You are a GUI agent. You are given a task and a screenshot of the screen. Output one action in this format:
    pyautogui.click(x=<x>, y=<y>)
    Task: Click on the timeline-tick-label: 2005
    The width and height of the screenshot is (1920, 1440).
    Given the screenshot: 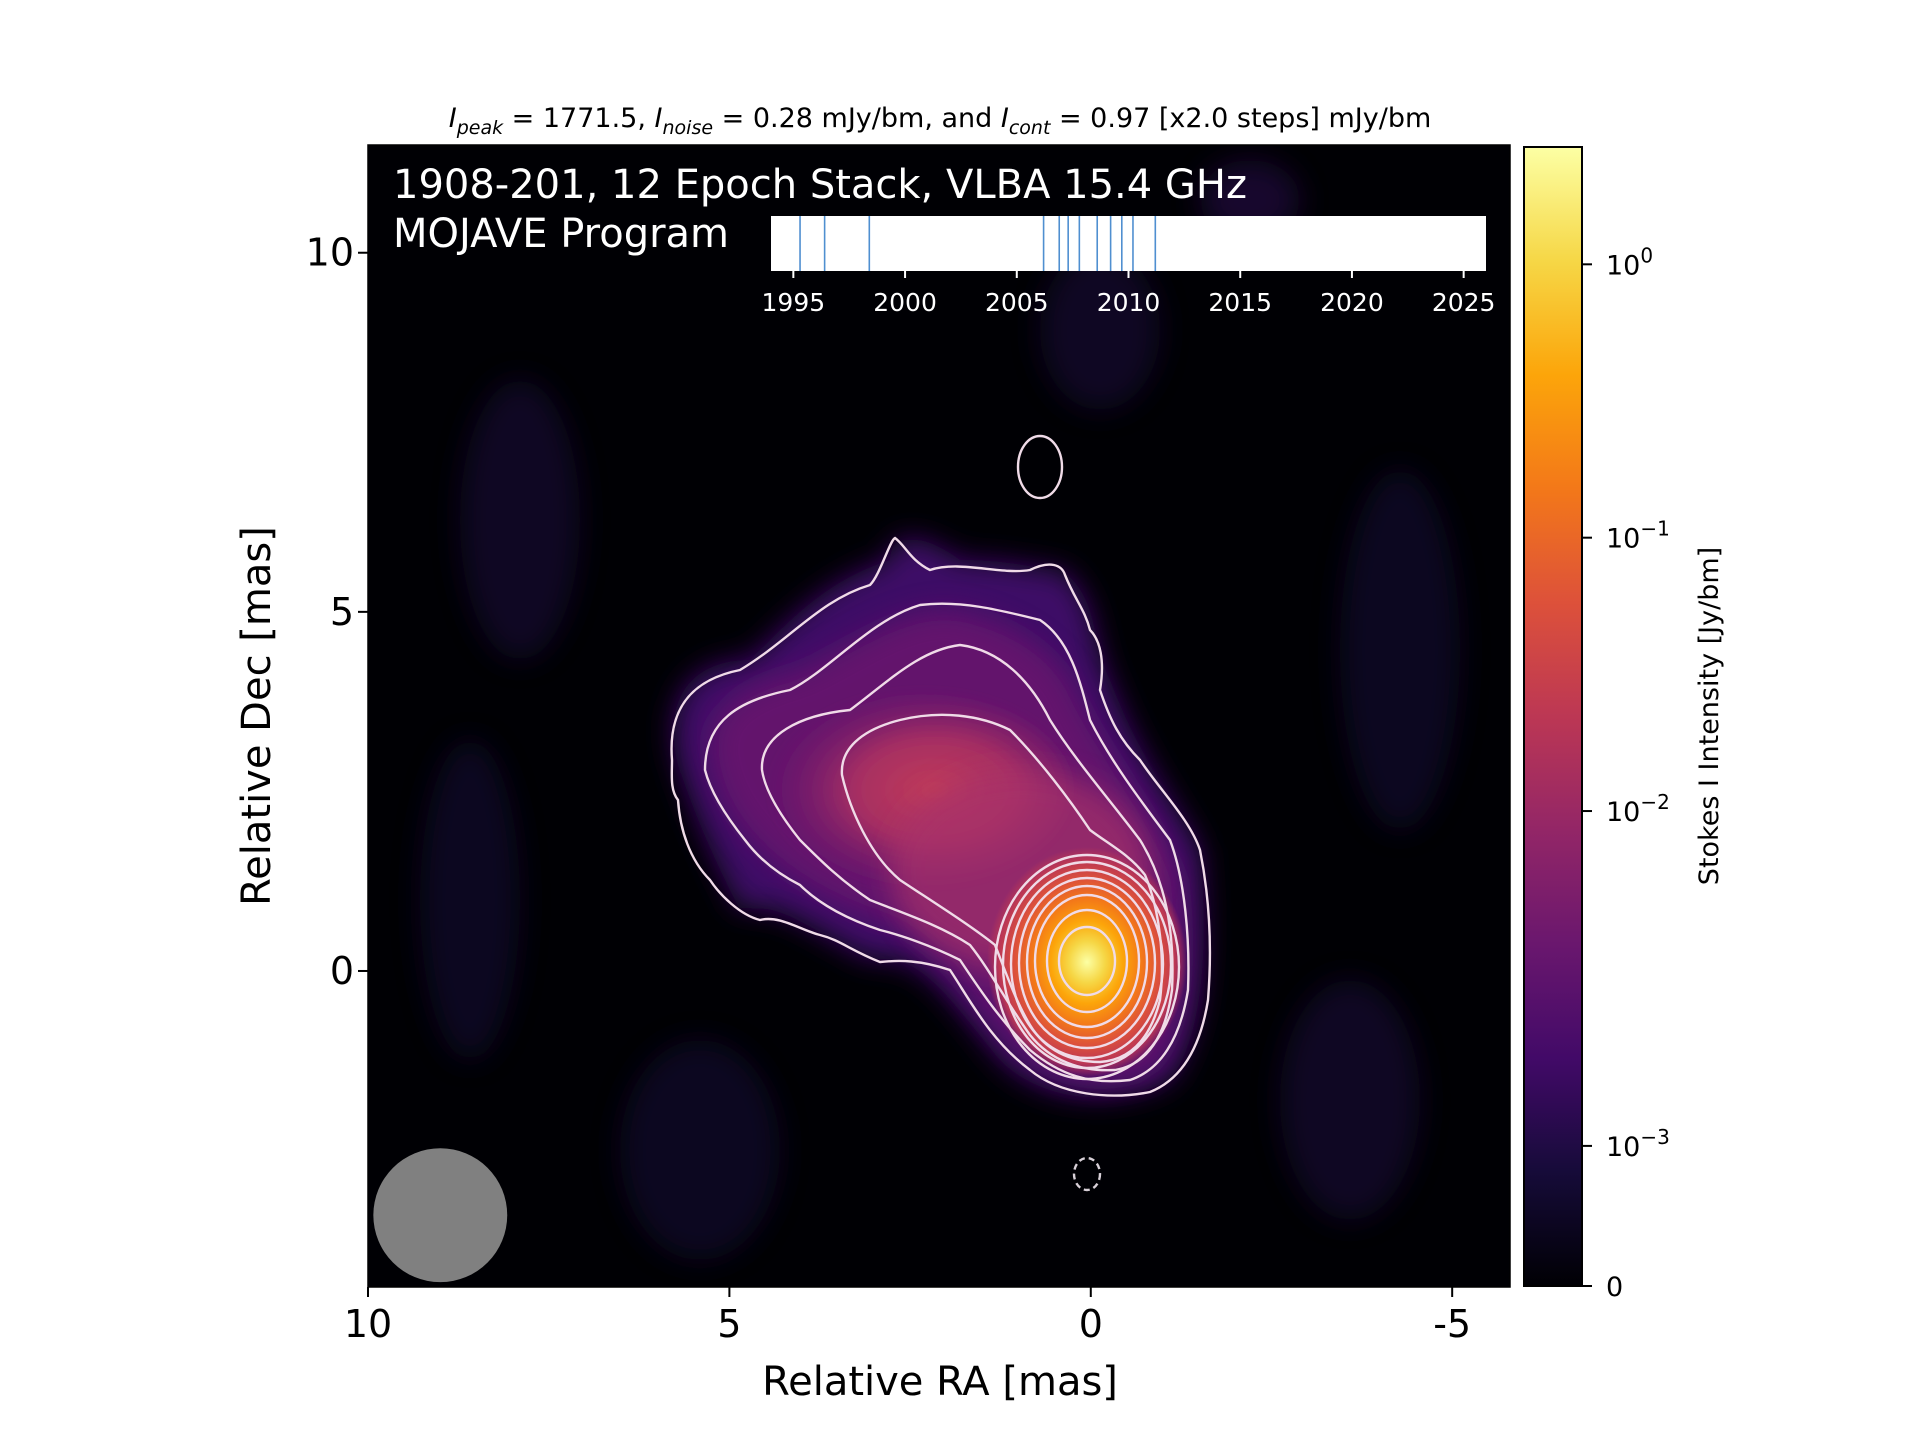 What is the action you would take?
    pyautogui.click(x=1017, y=302)
    